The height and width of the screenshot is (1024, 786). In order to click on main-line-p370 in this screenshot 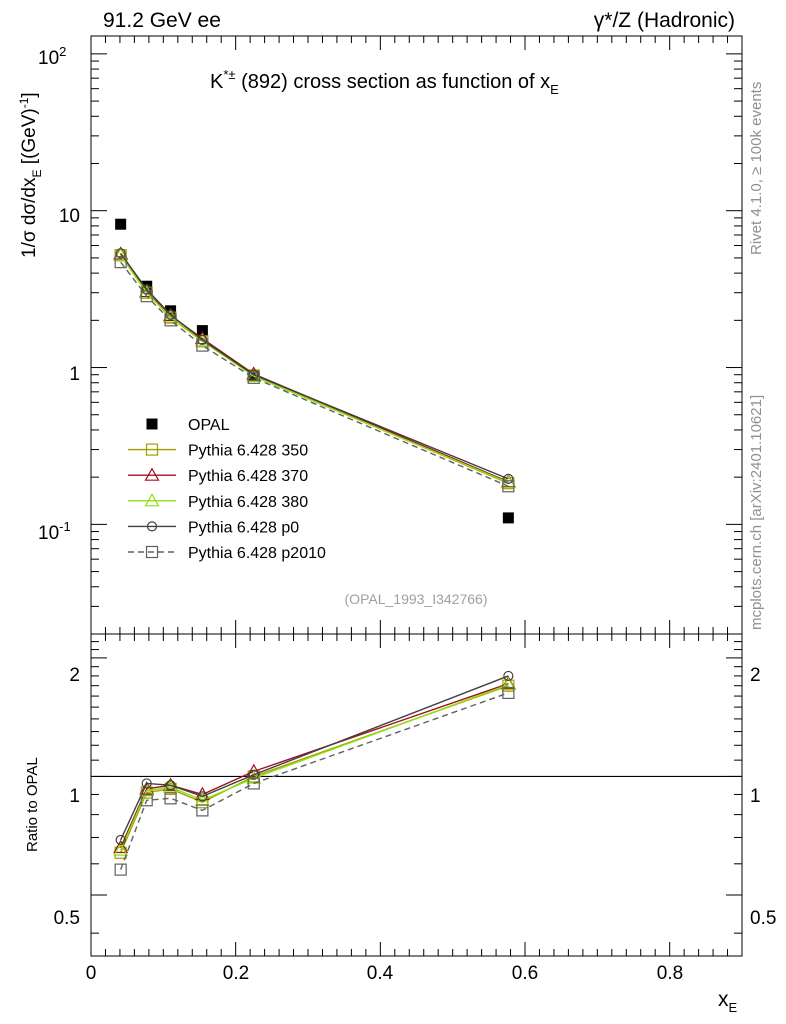, I will do `click(314, 368)`.